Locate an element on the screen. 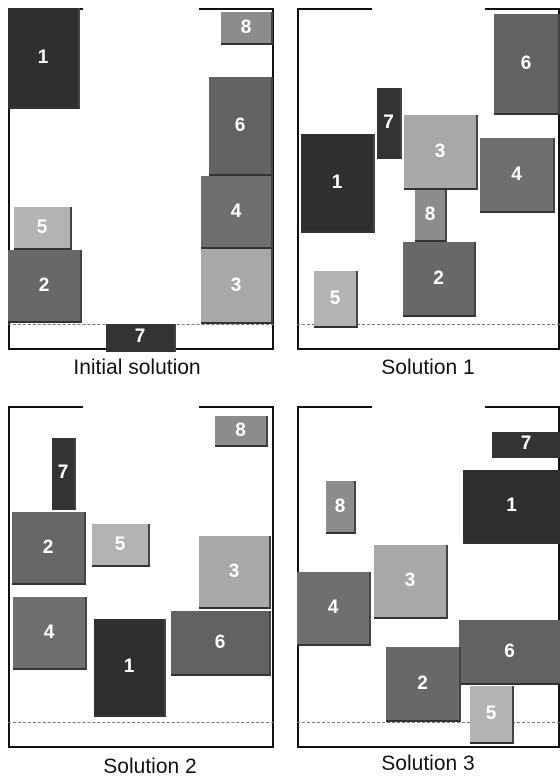 The width and height of the screenshot is (560, 780). panel-caption: Solution 1 is located at coordinates (428, 367).